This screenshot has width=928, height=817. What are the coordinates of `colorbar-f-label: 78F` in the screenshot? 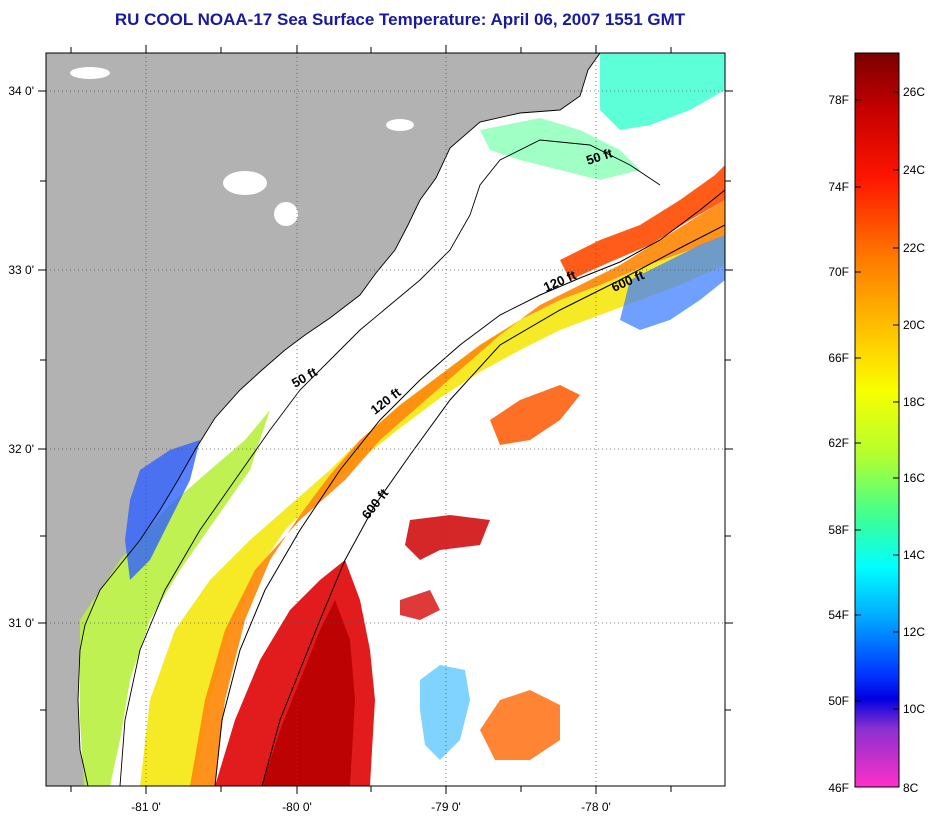 It's located at (838, 100).